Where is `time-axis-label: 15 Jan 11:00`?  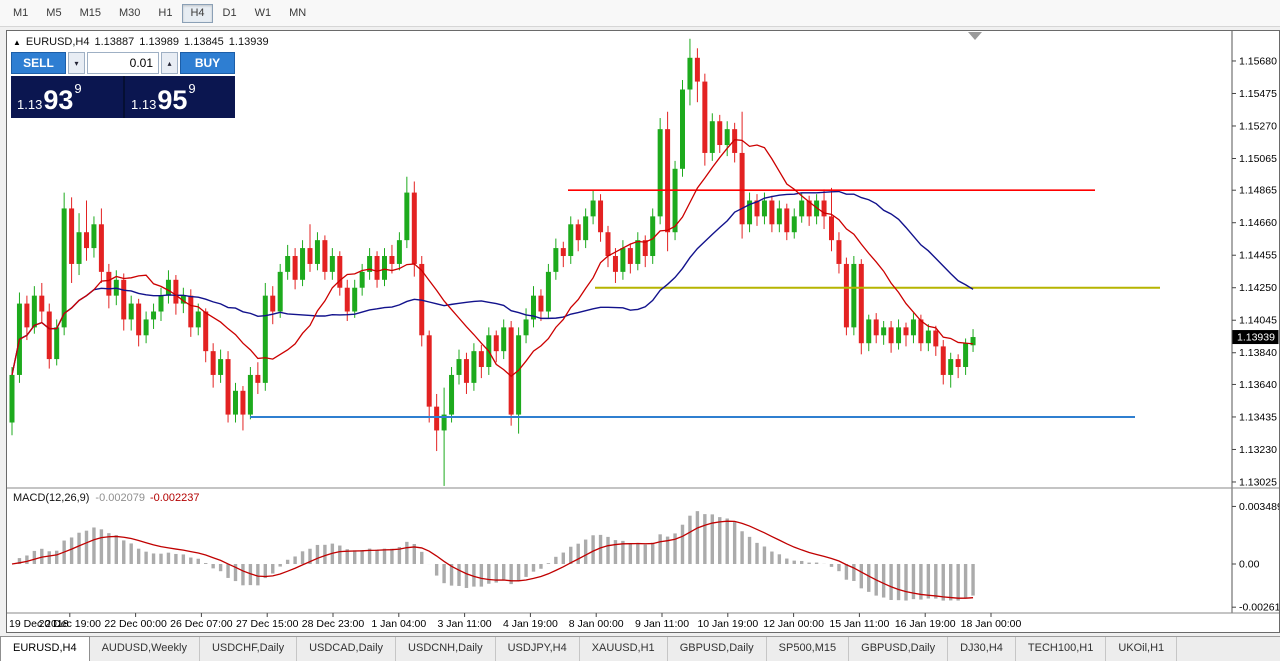 time-axis-label: 15 Jan 11:00 is located at coordinates (859, 624).